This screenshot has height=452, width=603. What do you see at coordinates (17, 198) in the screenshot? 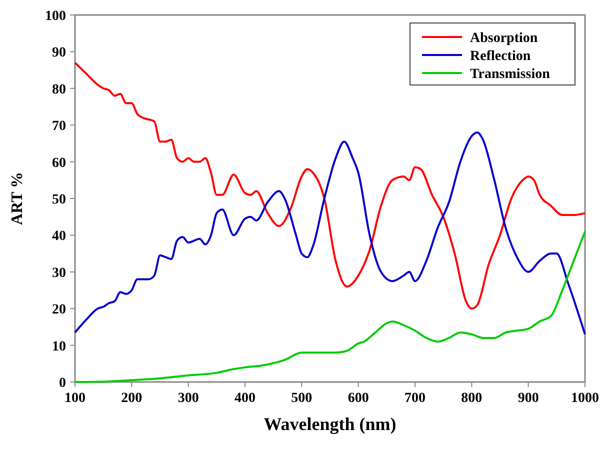
I see `y-axis-title: ART %` at bounding box center [17, 198].